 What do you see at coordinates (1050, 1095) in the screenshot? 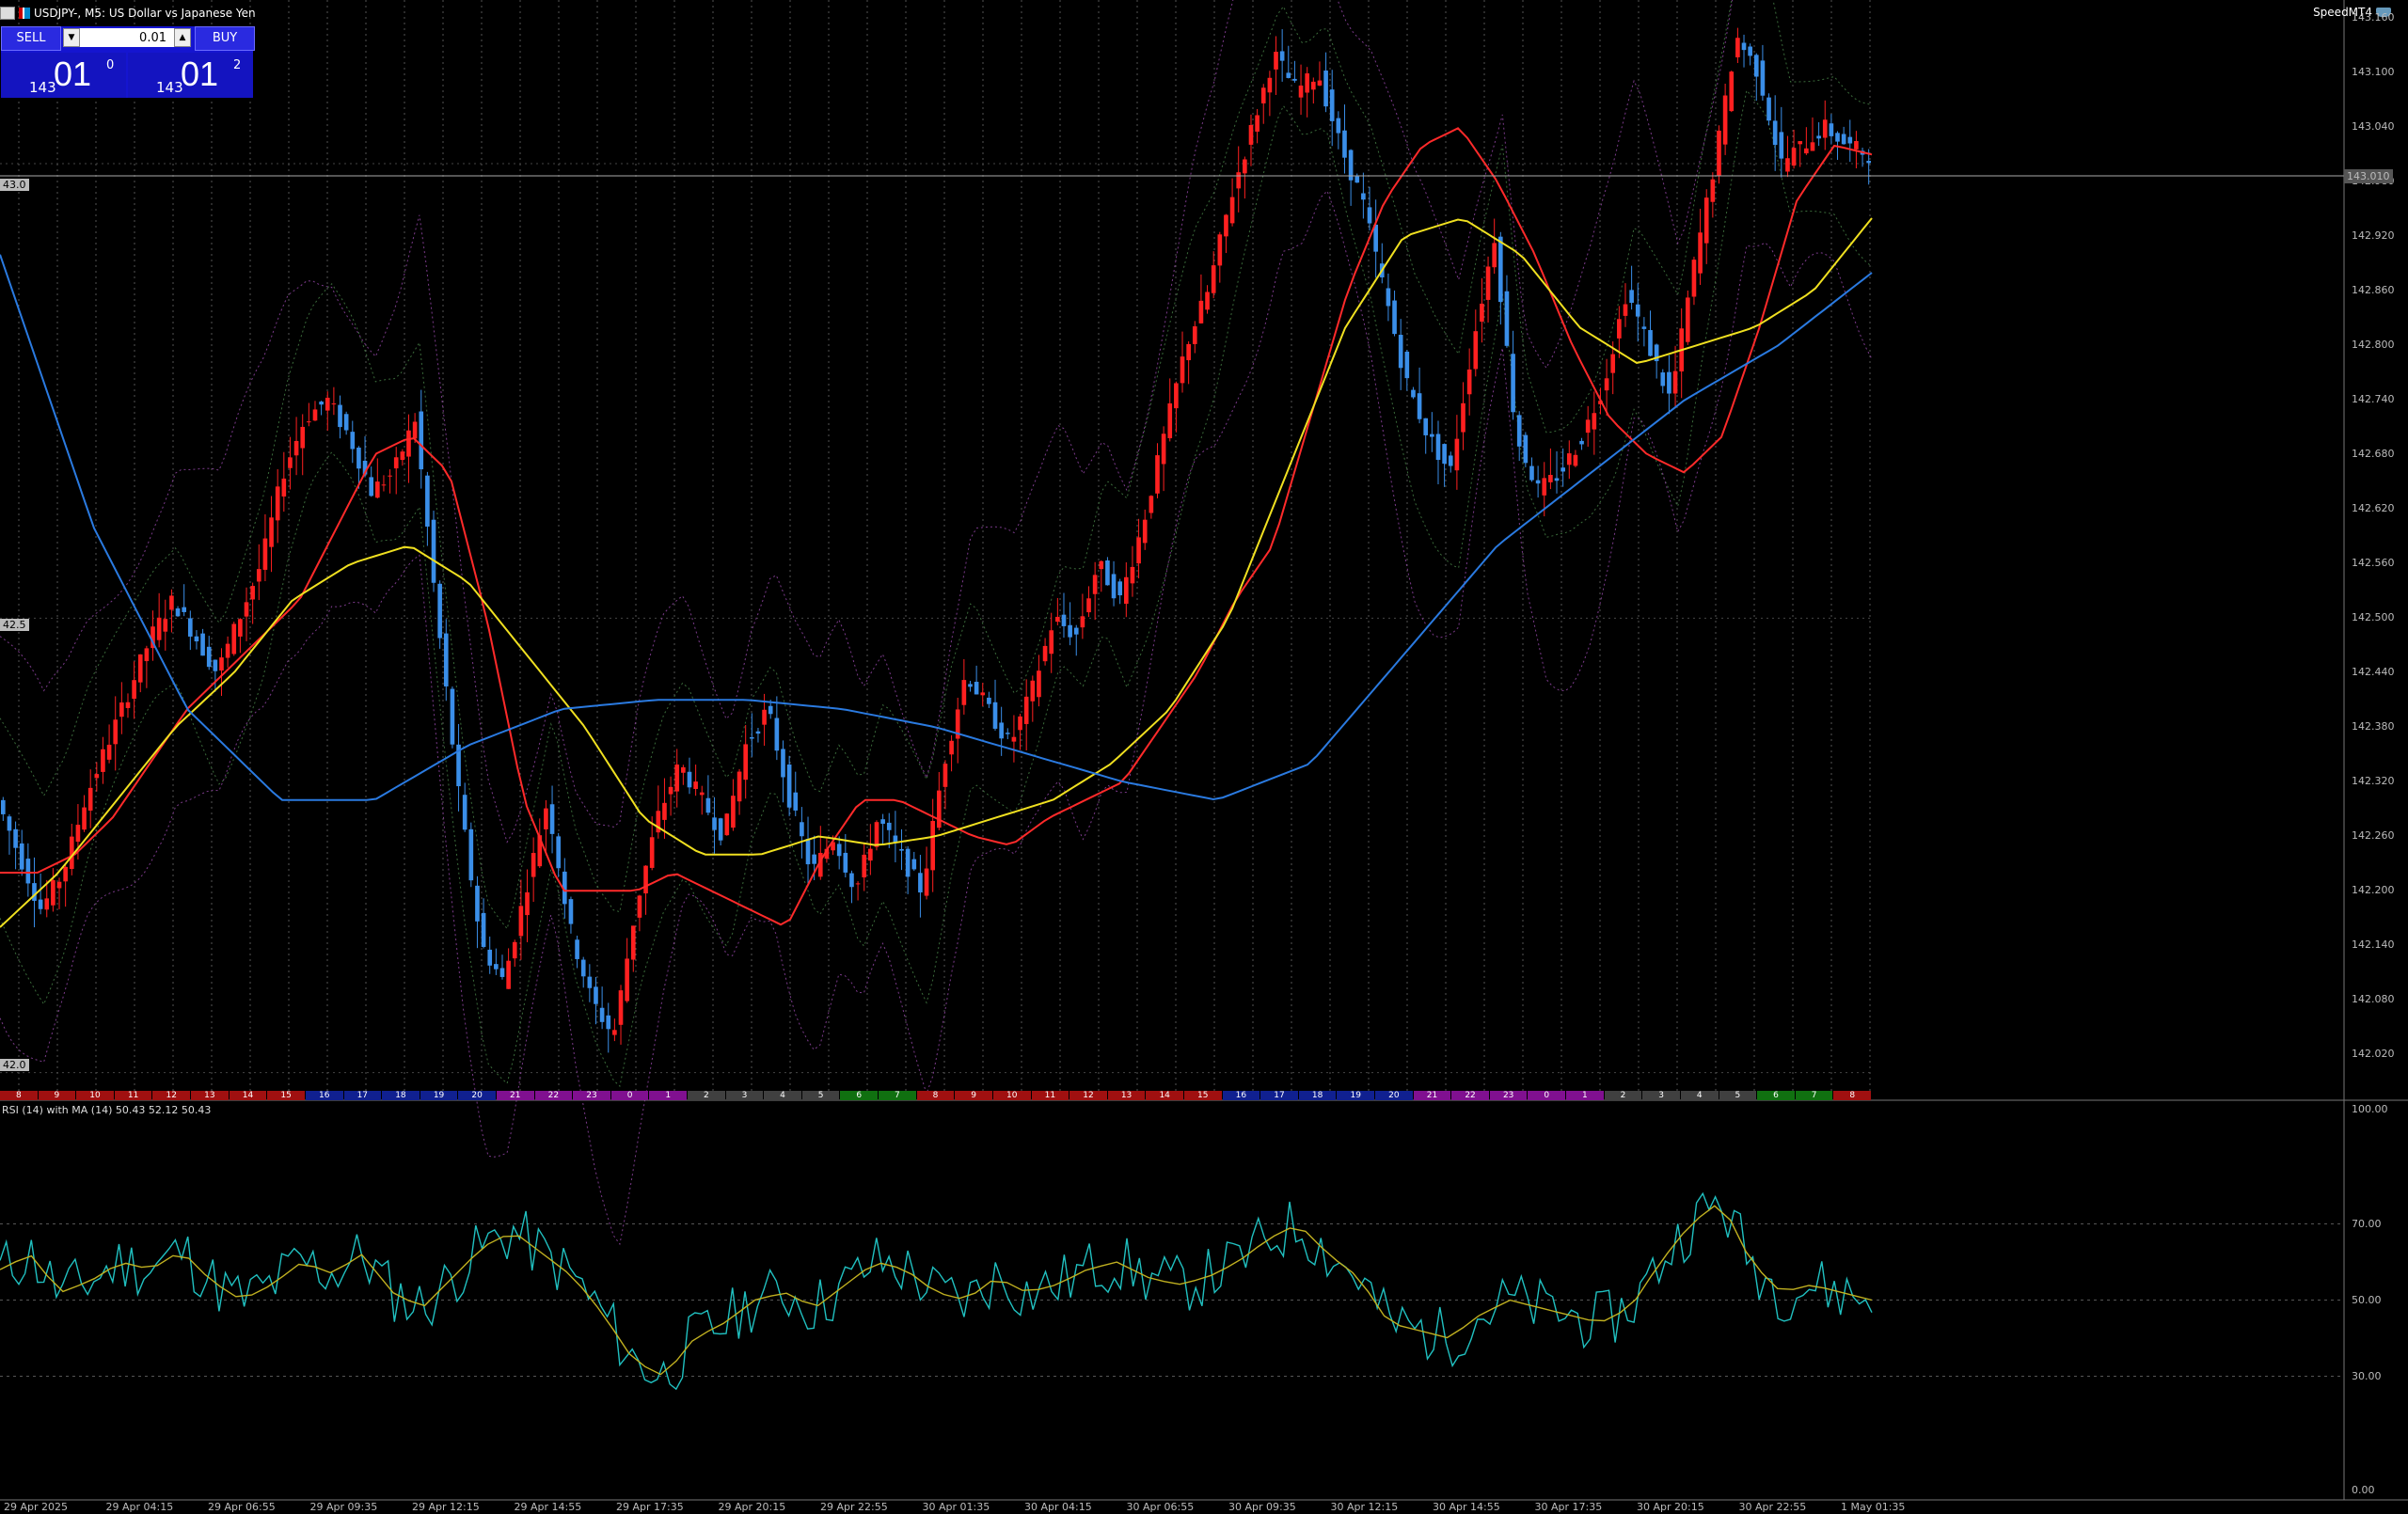
I see `session-hour: 11` at bounding box center [1050, 1095].